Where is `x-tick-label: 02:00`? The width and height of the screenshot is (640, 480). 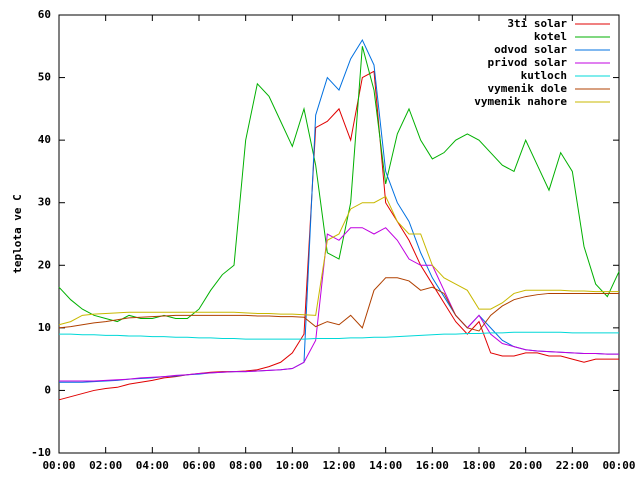
x-tick-label: 02:00 is located at coordinates (105, 465).